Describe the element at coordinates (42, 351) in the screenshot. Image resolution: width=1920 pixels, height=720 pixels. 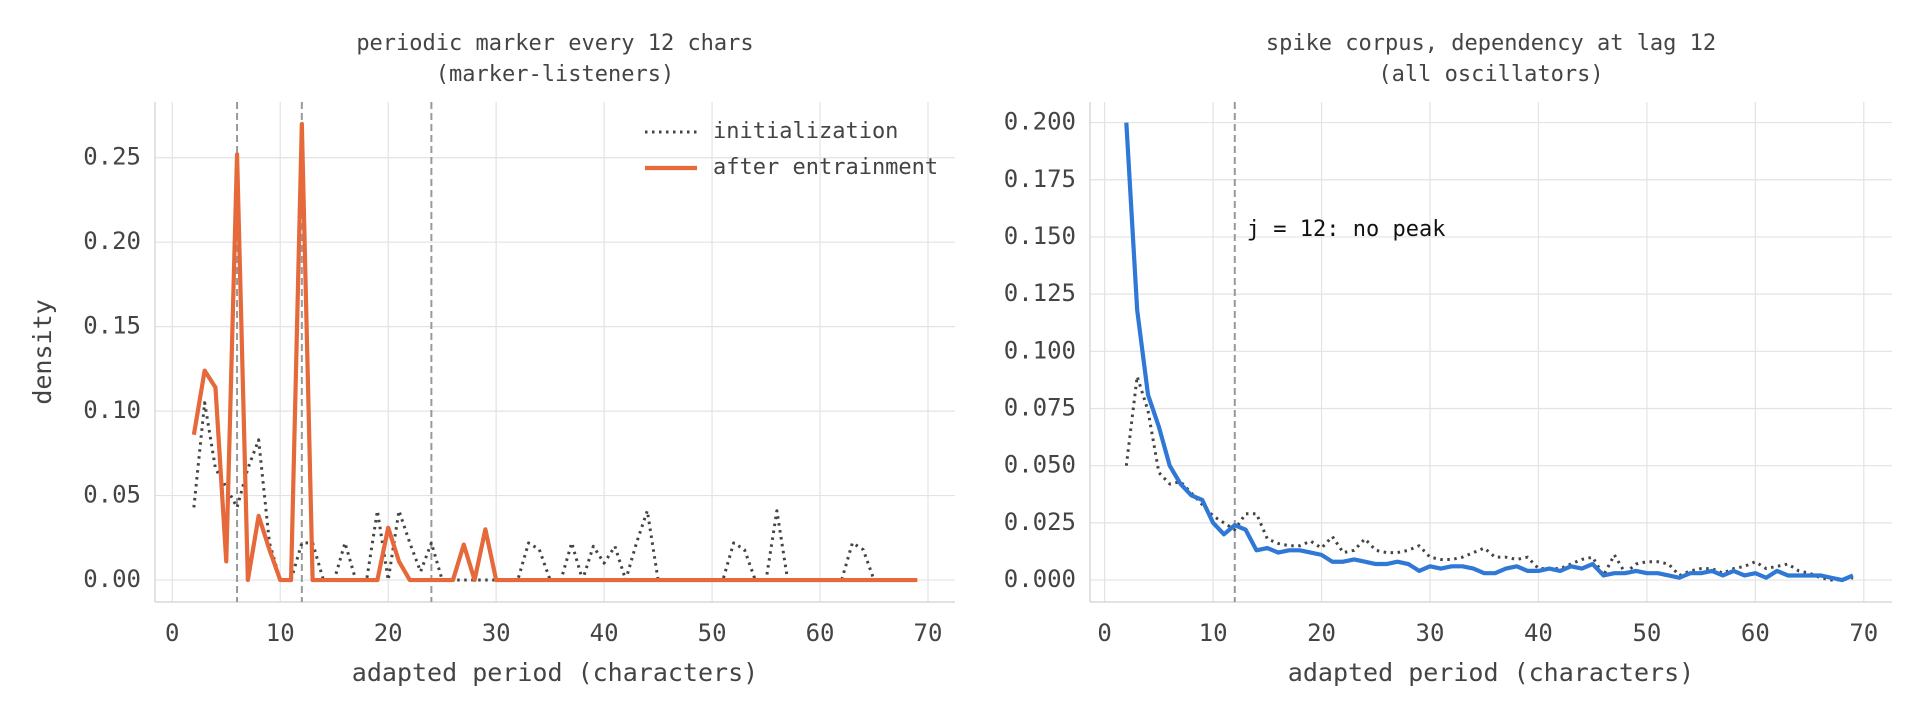
I see `y-axis-label: density` at that location.